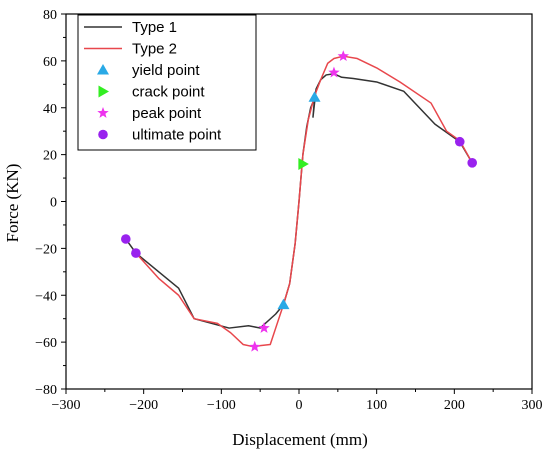 This screenshot has width=550, height=458. Describe the element at coordinates (532, 405) in the screenshot. I see `x-tick-label: 300` at that location.